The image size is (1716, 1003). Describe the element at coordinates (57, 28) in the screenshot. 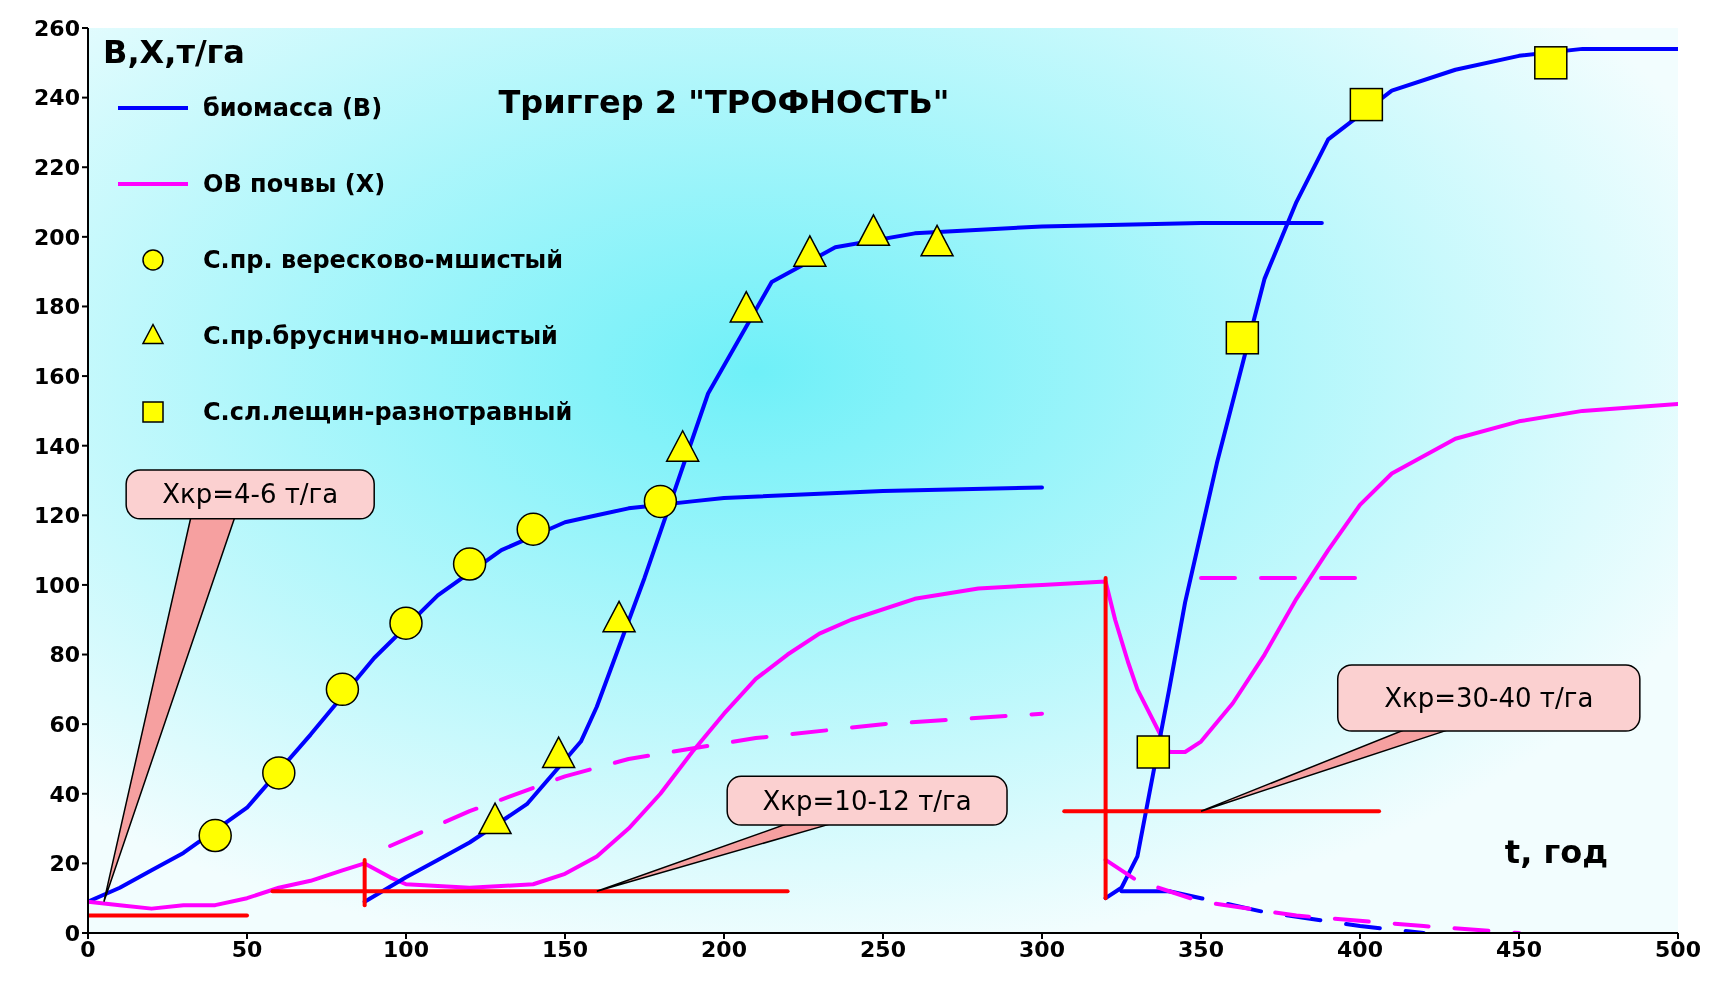

I see `y-tick-label: 260` at that location.